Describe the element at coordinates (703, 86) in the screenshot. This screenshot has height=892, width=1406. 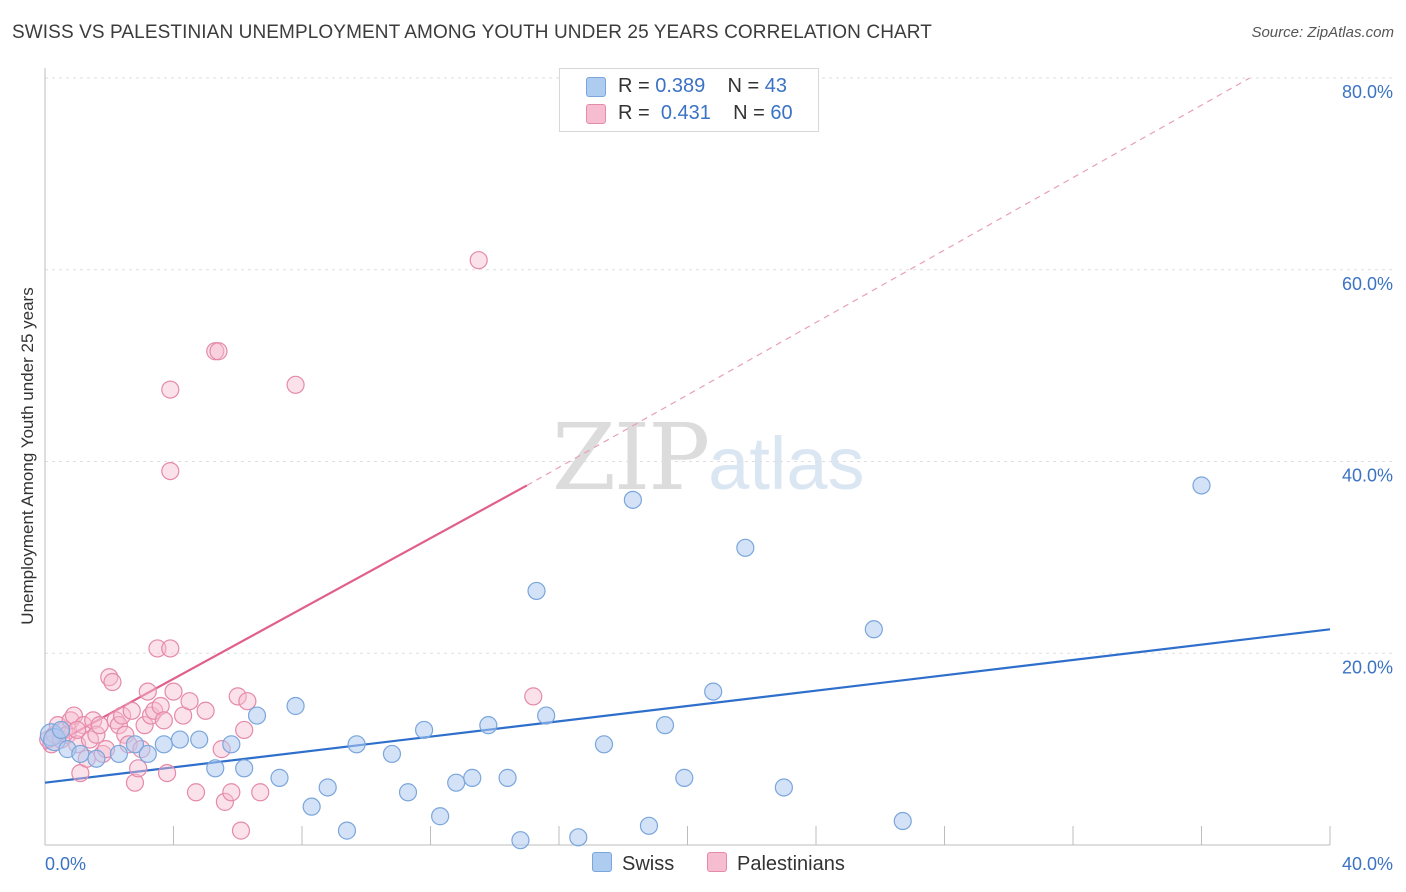
I see `swiss-stats: R = 0.389 N = 43` at that location.